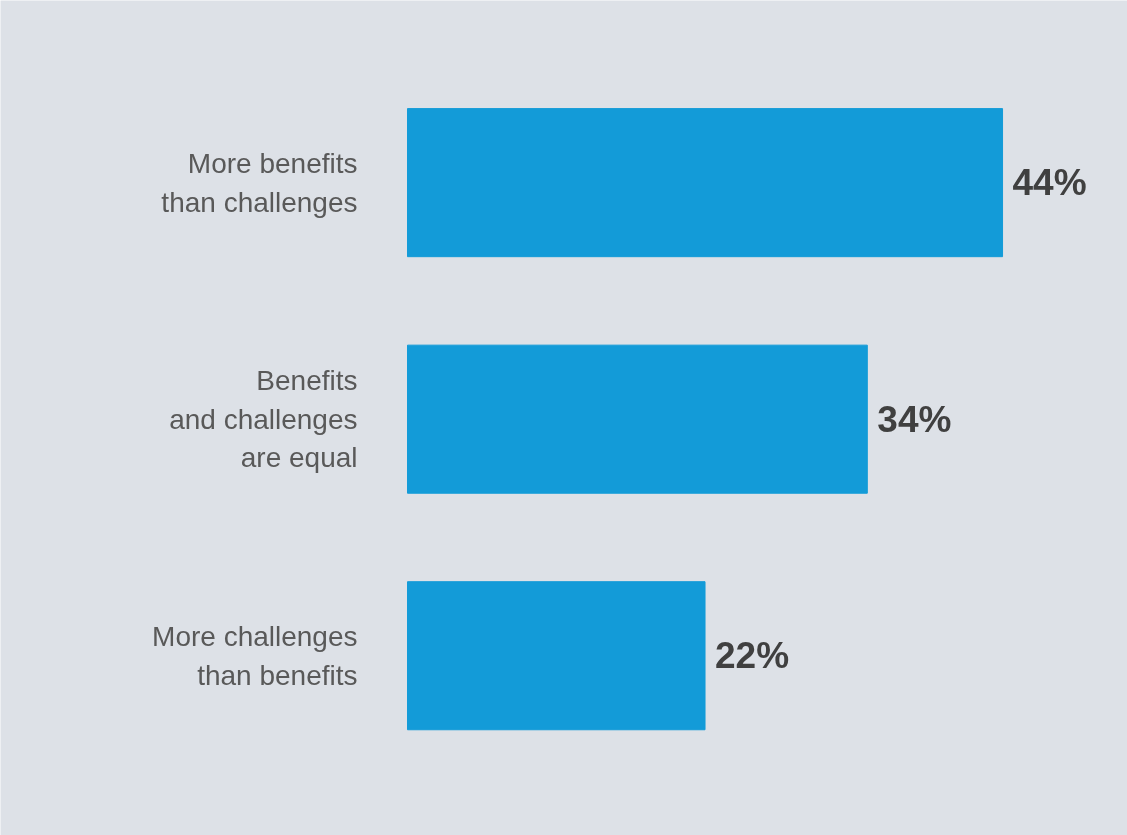  What do you see at coordinates (259, 182) in the screenshot?
I see `y-tick-label: More benefits than challenges` at bounding box center [259, 182].